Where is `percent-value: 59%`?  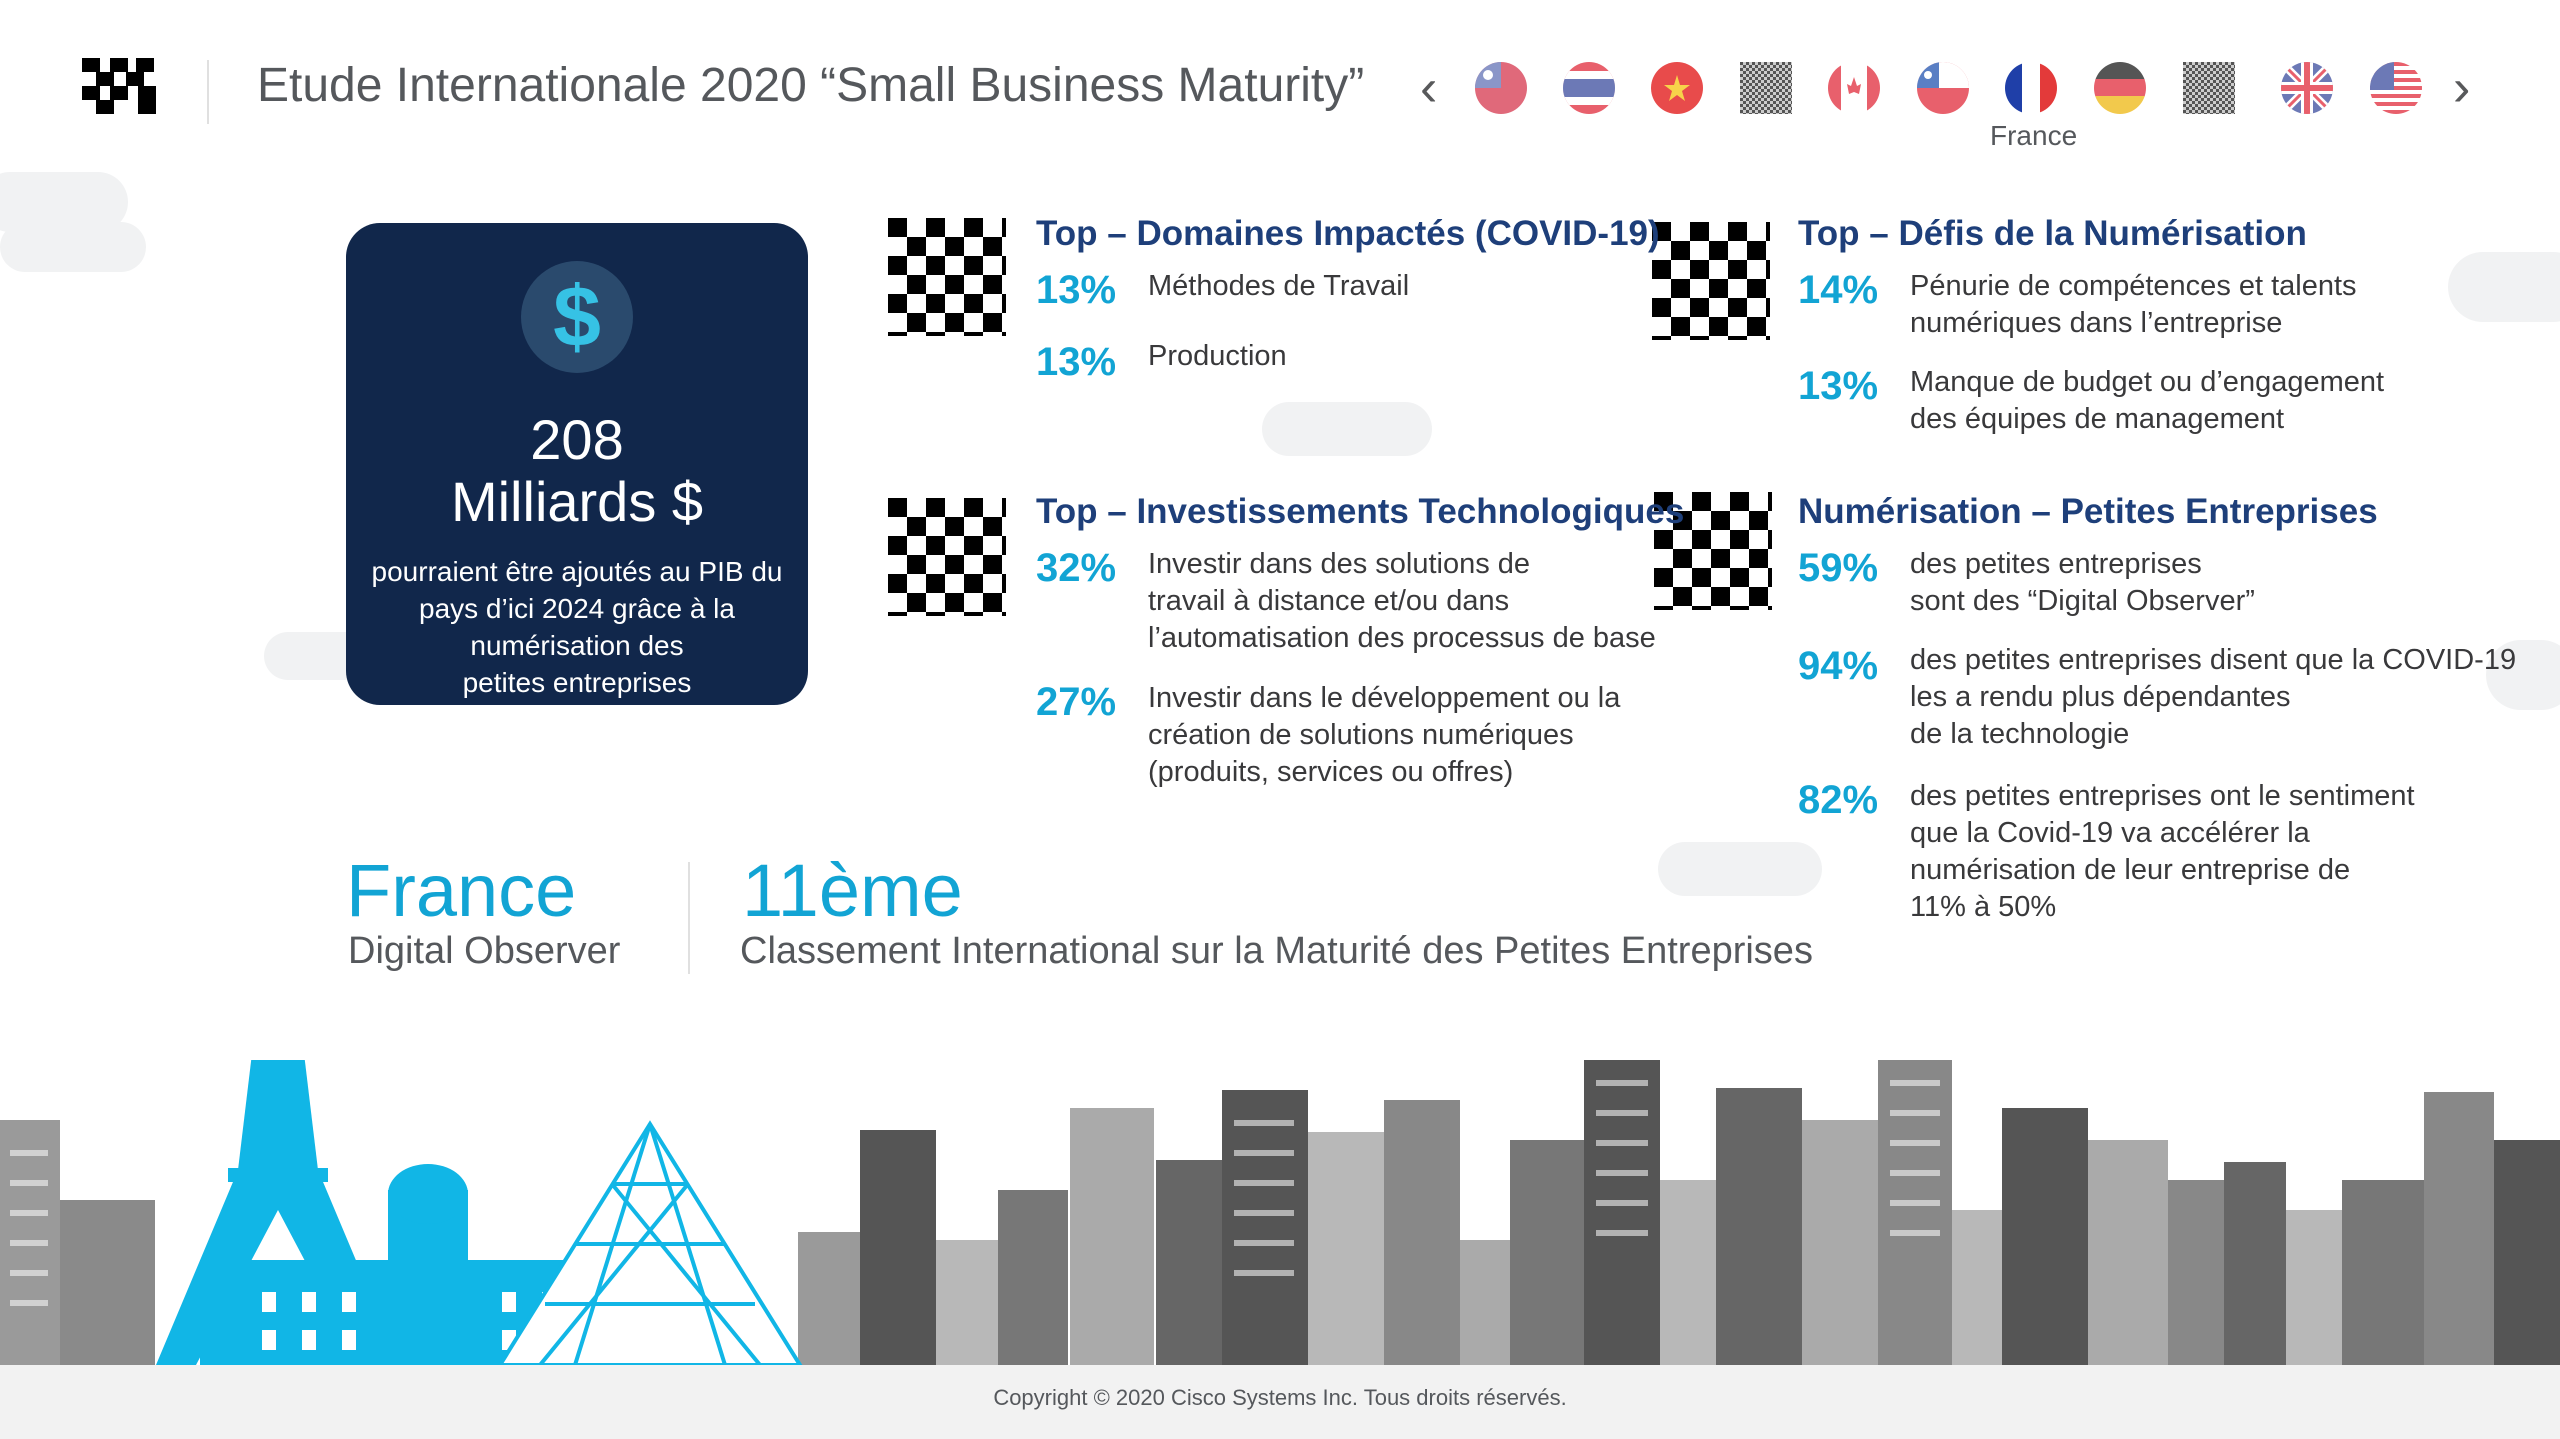
percent-value: 59% is located at coordinates (1838, 568).